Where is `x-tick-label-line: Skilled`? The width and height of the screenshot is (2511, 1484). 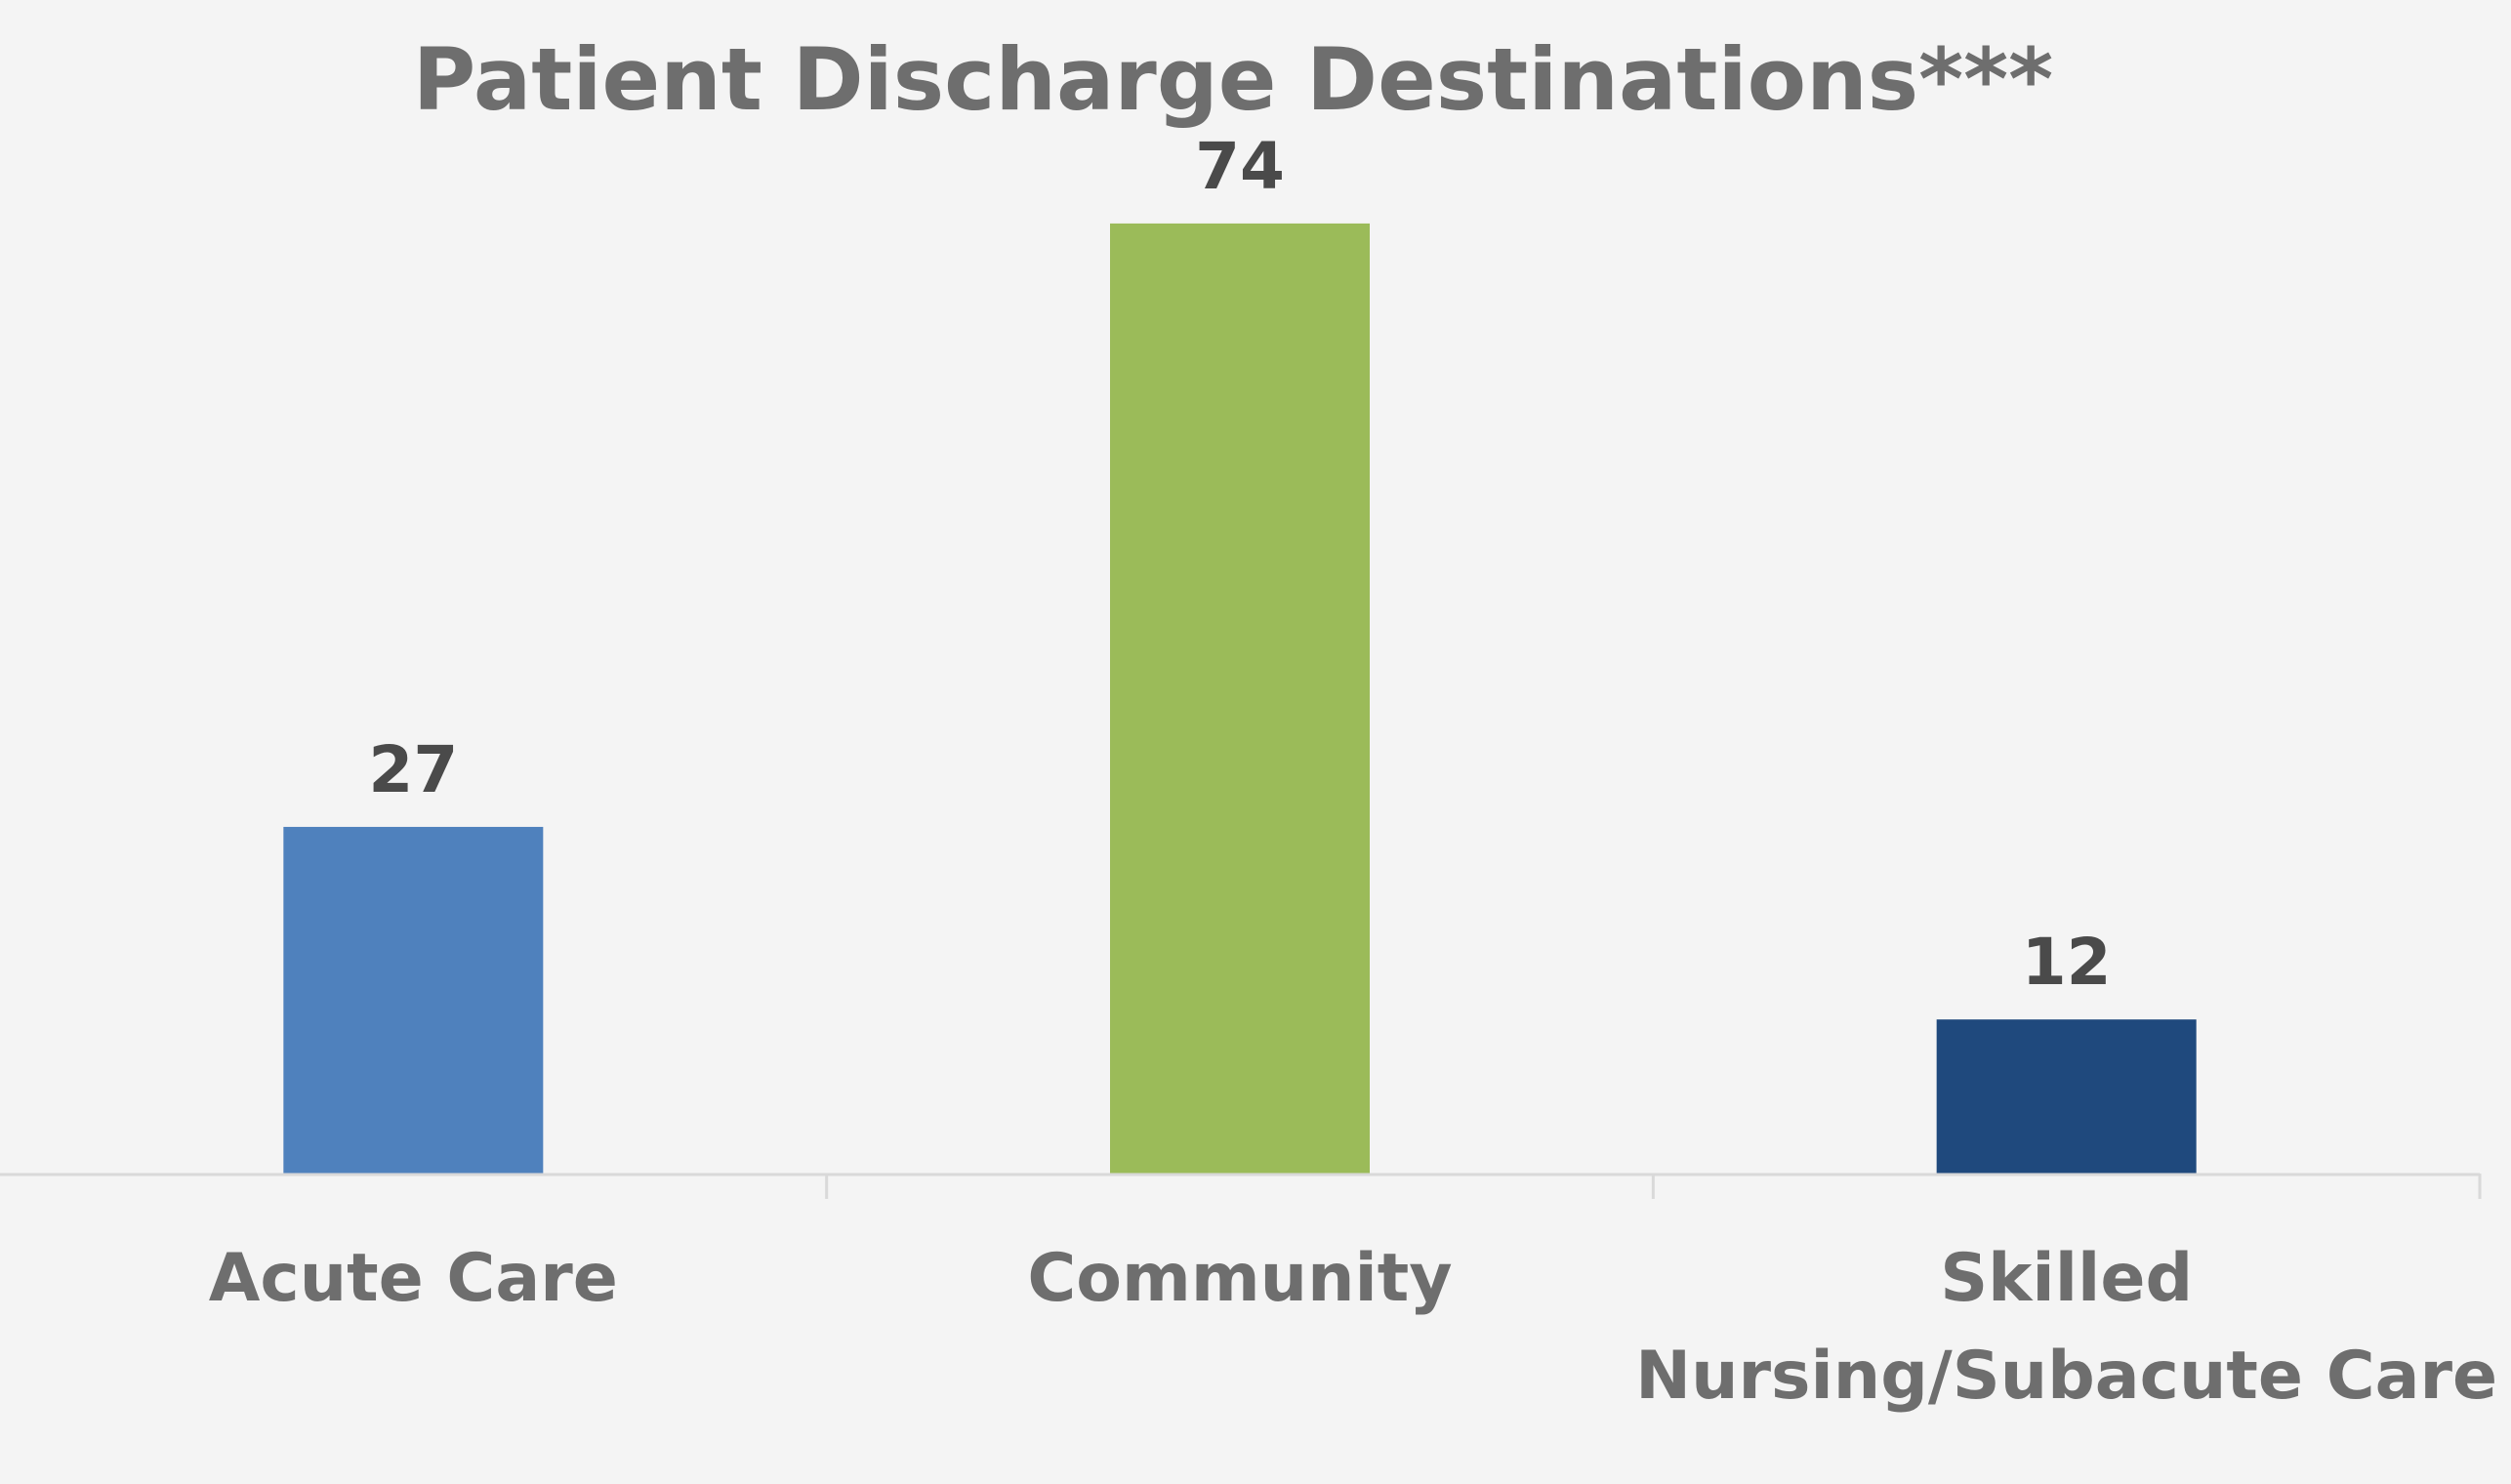
x-tick-label-line: Skilled is located at coordinates (2066, 1279).